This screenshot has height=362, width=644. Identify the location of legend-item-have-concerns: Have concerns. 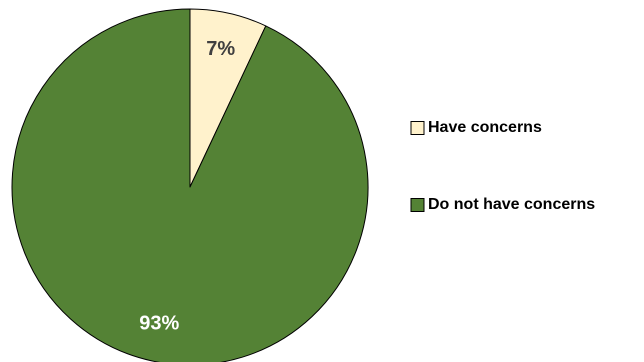
(476, 127).